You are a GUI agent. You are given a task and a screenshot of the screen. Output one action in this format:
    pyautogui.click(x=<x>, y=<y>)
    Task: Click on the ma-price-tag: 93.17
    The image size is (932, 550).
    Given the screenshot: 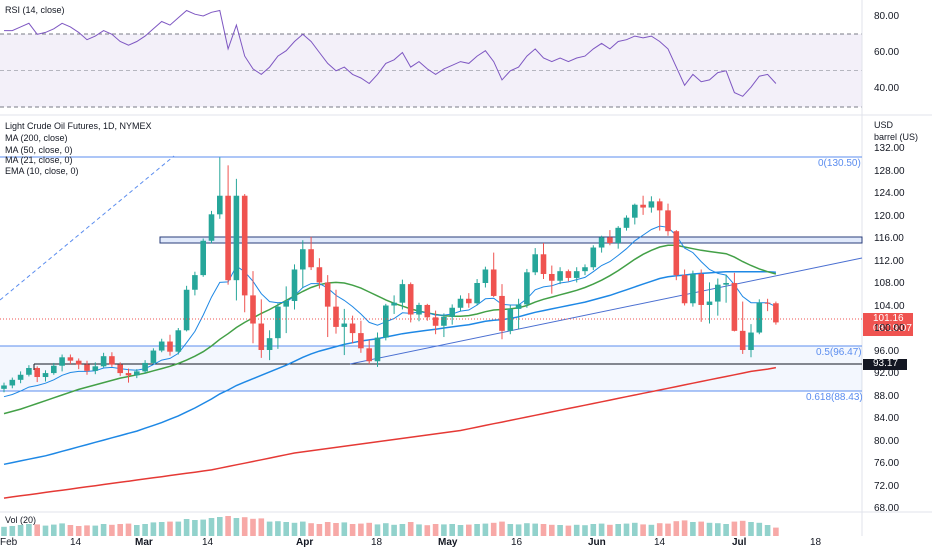 What is the action you would take?
    pyautogui.click(x=886, y=363)
    